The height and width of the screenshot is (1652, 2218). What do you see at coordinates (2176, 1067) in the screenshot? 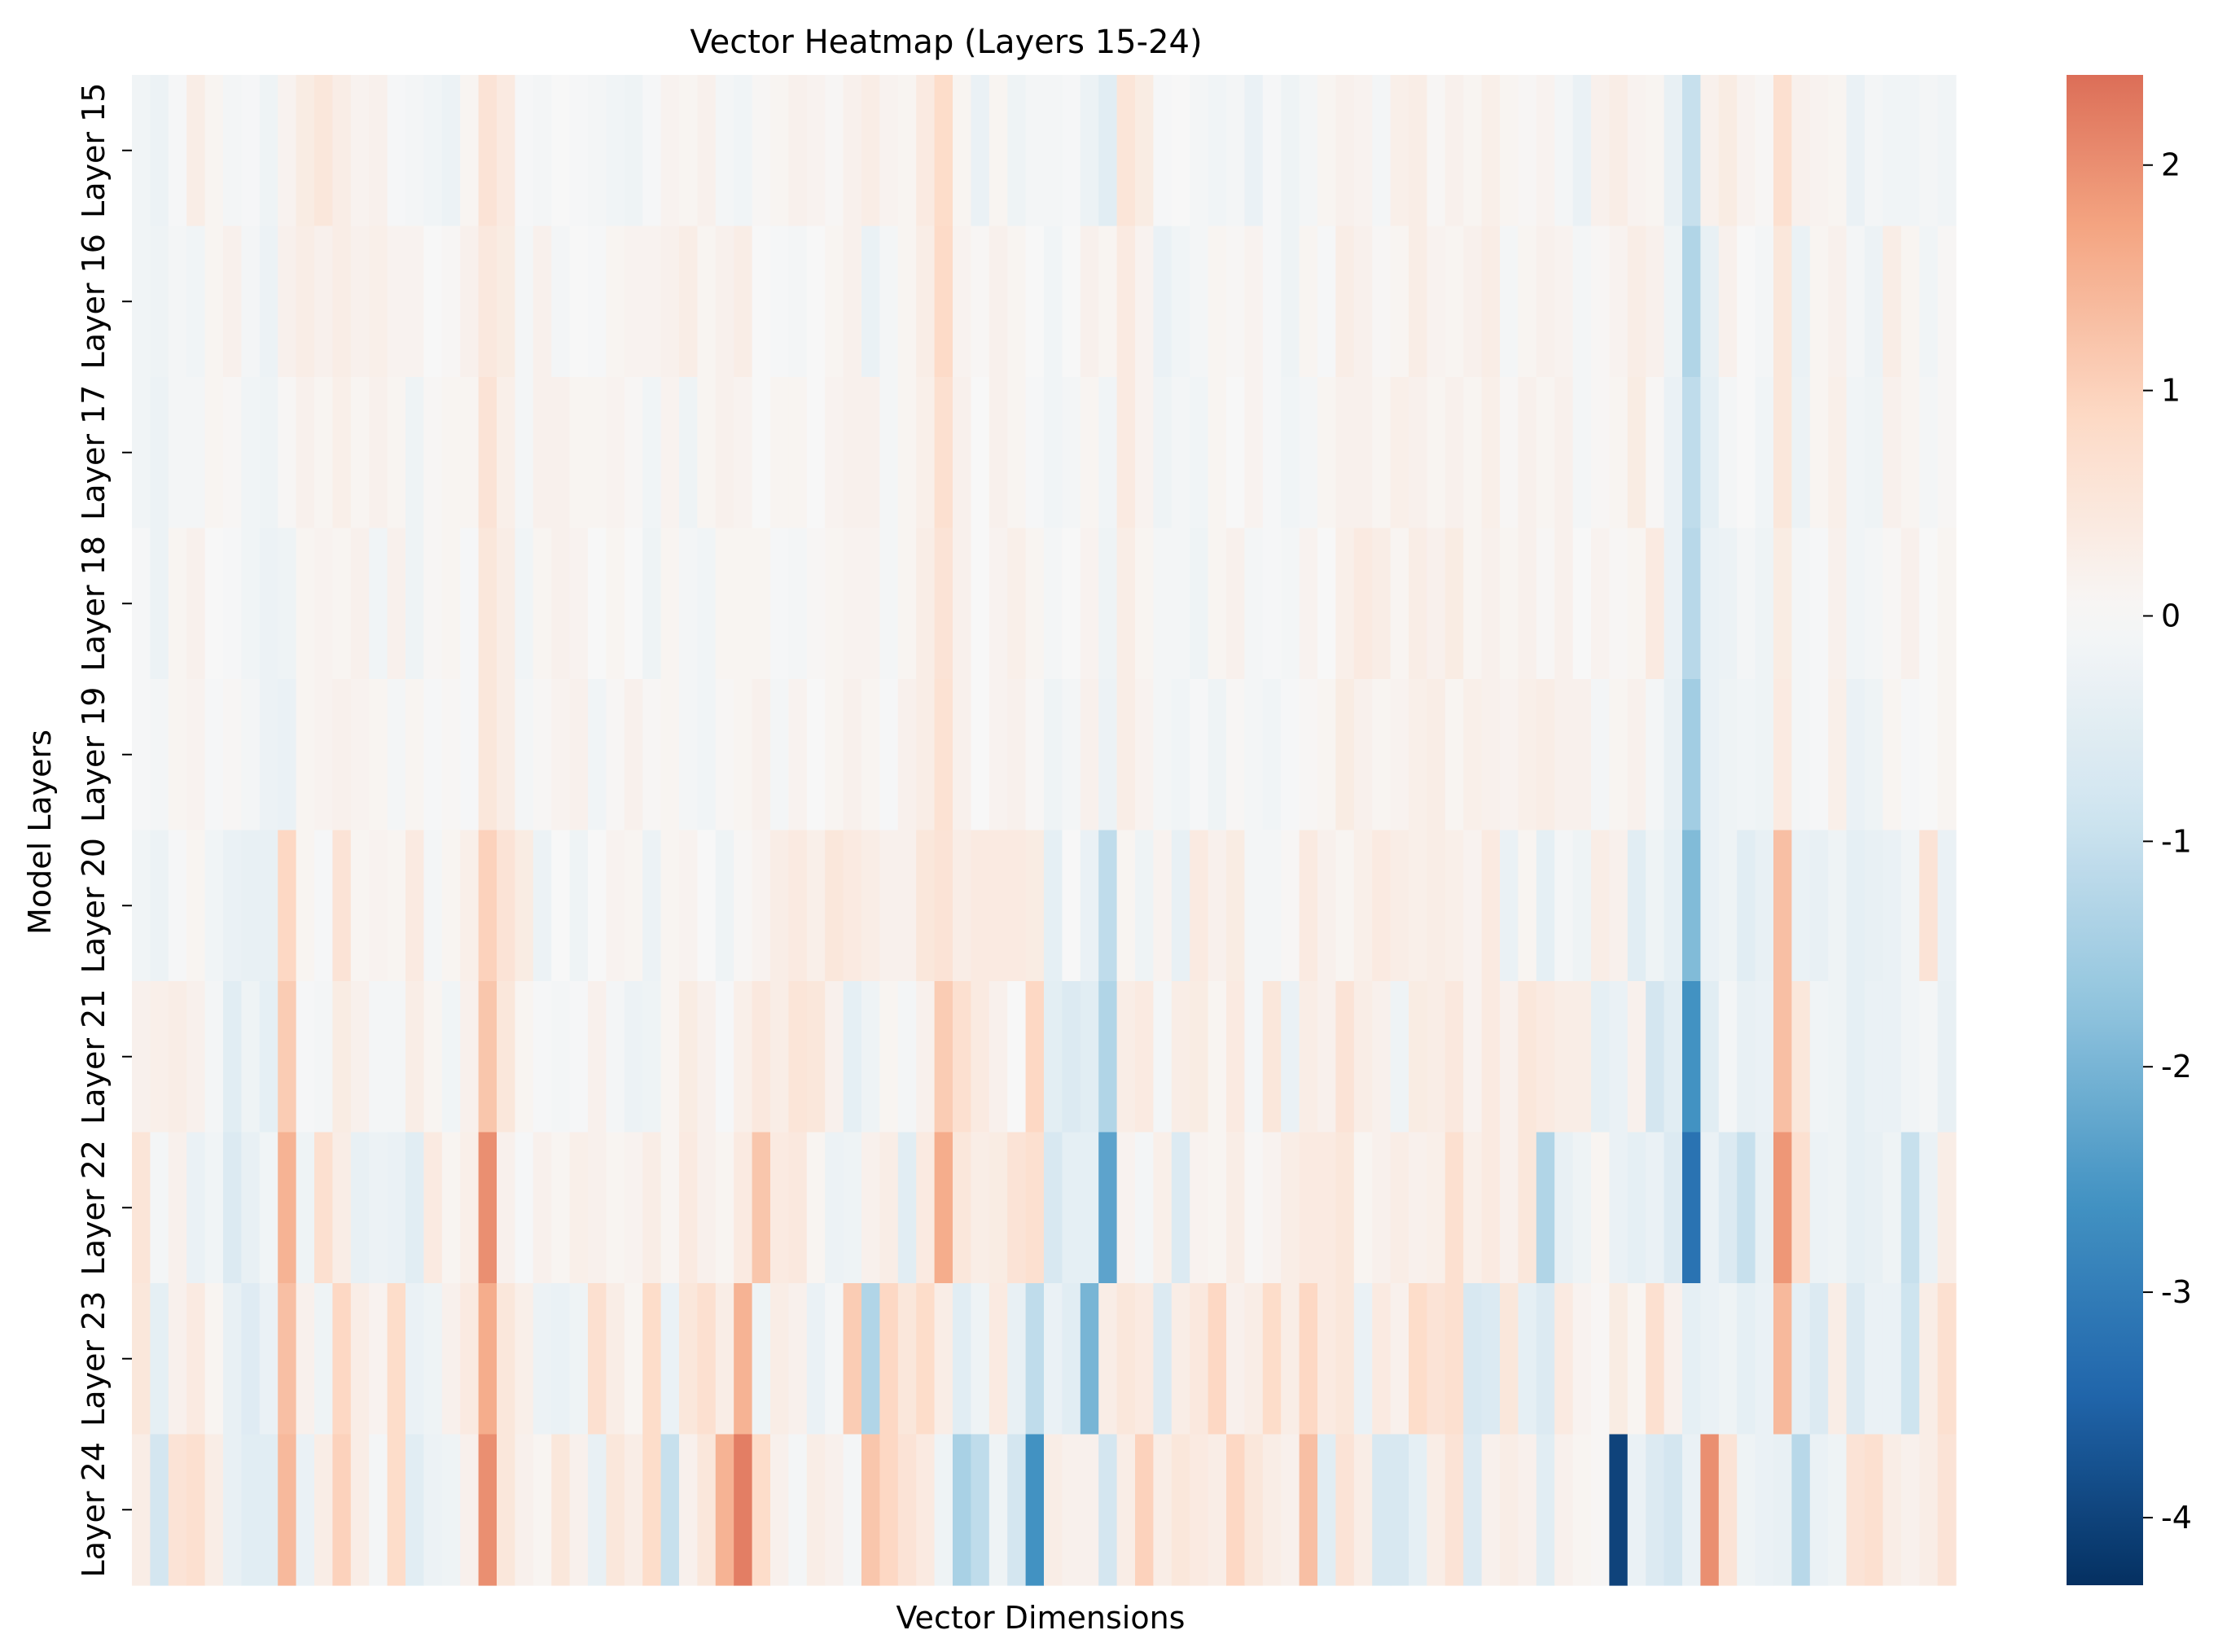
I see `colorbar-tick-label: -2` at bounding box center [2176, 1067].